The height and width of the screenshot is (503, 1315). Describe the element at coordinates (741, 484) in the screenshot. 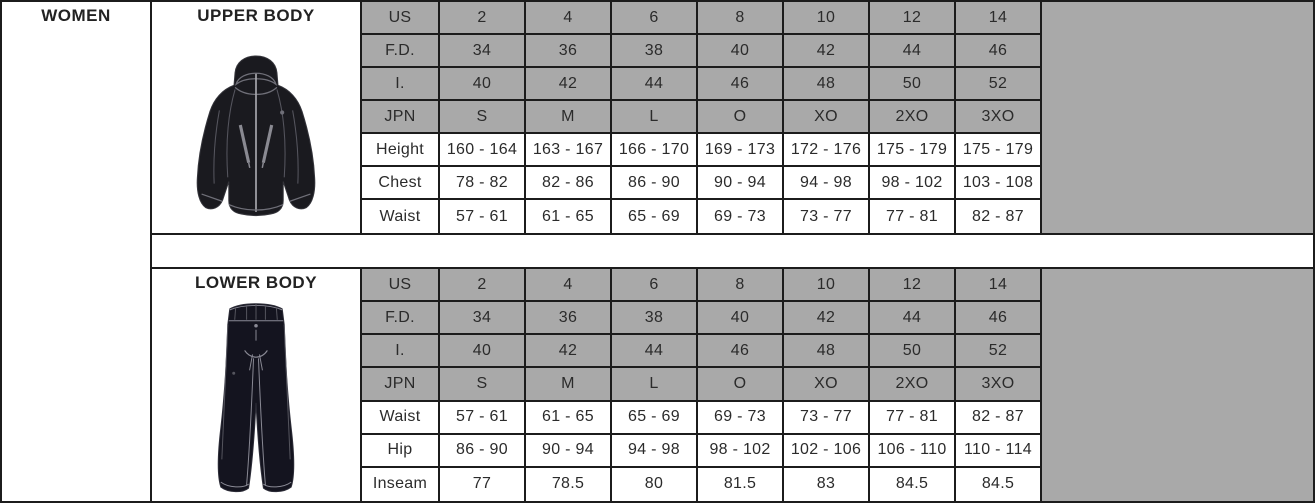

I see `size-cell: 81.5` at that location.